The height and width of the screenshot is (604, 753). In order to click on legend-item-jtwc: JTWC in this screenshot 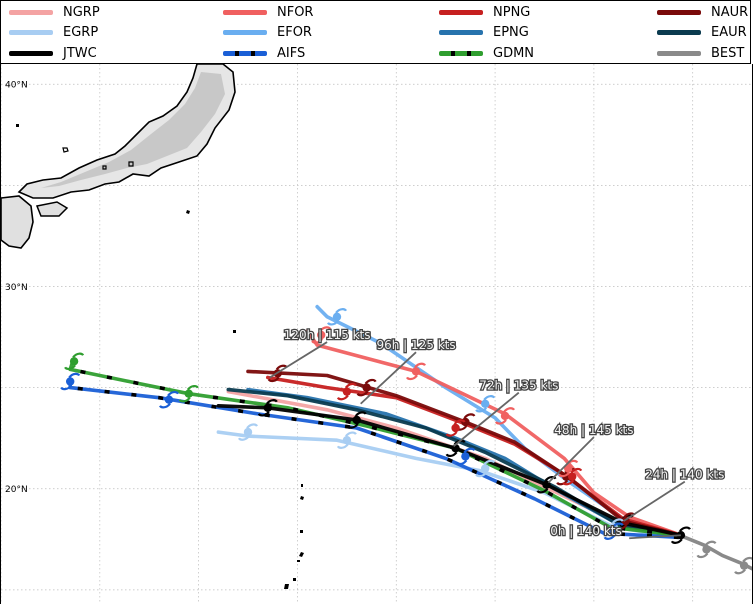, I will do `click(53, 53)`.